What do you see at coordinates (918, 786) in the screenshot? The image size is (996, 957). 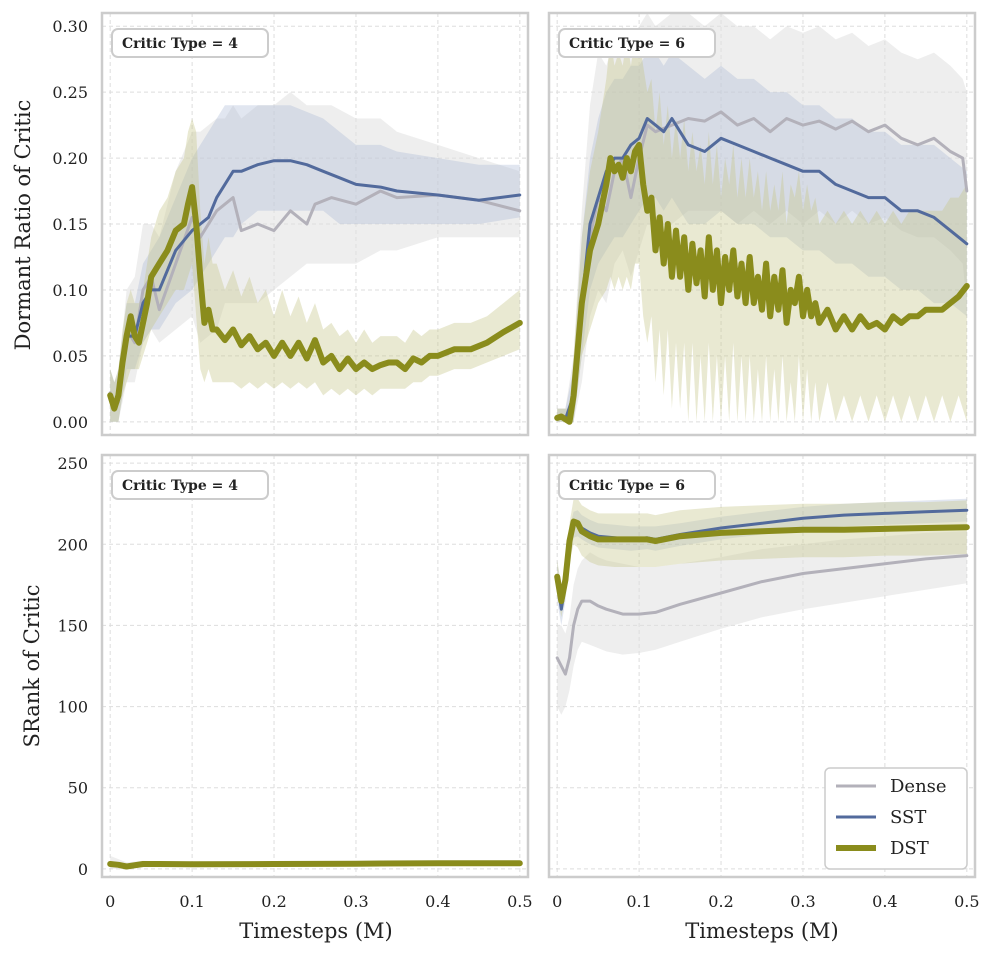 I see `legend-label-dense: Dense` at bounding box center [918, 786].